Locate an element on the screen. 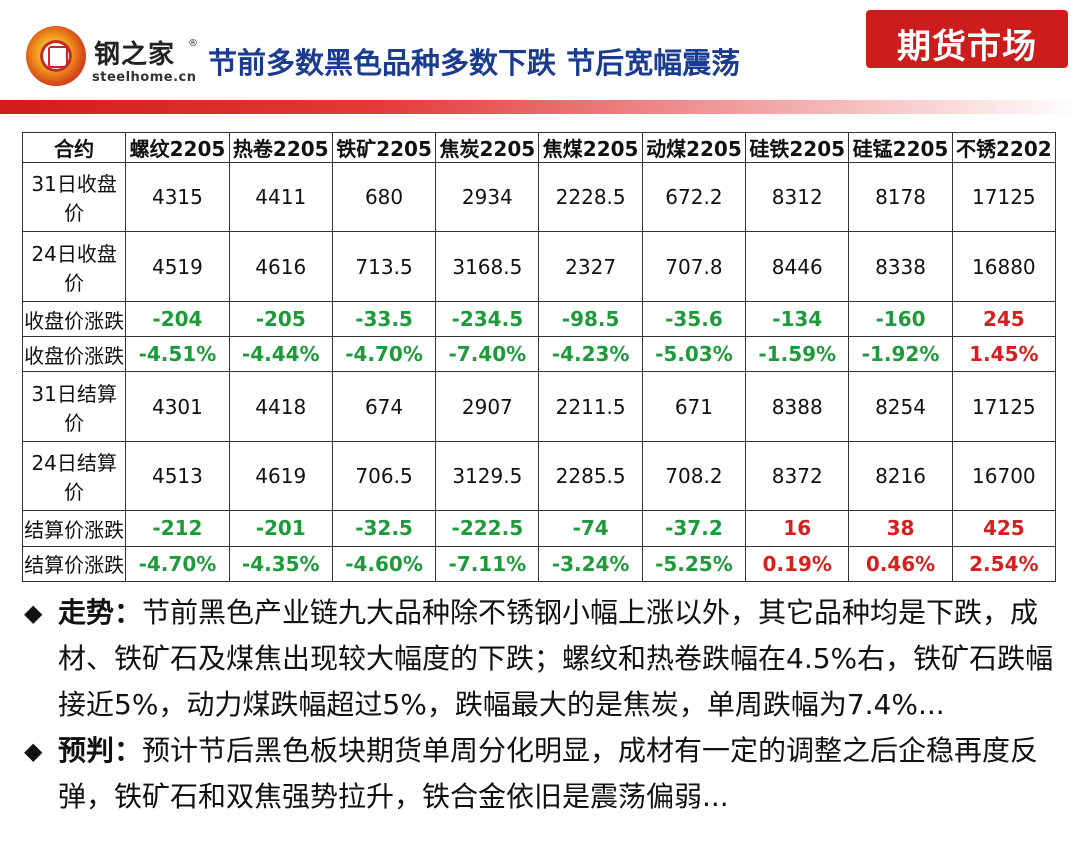 This screenshot has height=864, width=1080. table-row: 结算价涨跌 -212 -201 -32.5 -222.5 -74 -37.2 16 38 425 is located at coordinates (539, 528).